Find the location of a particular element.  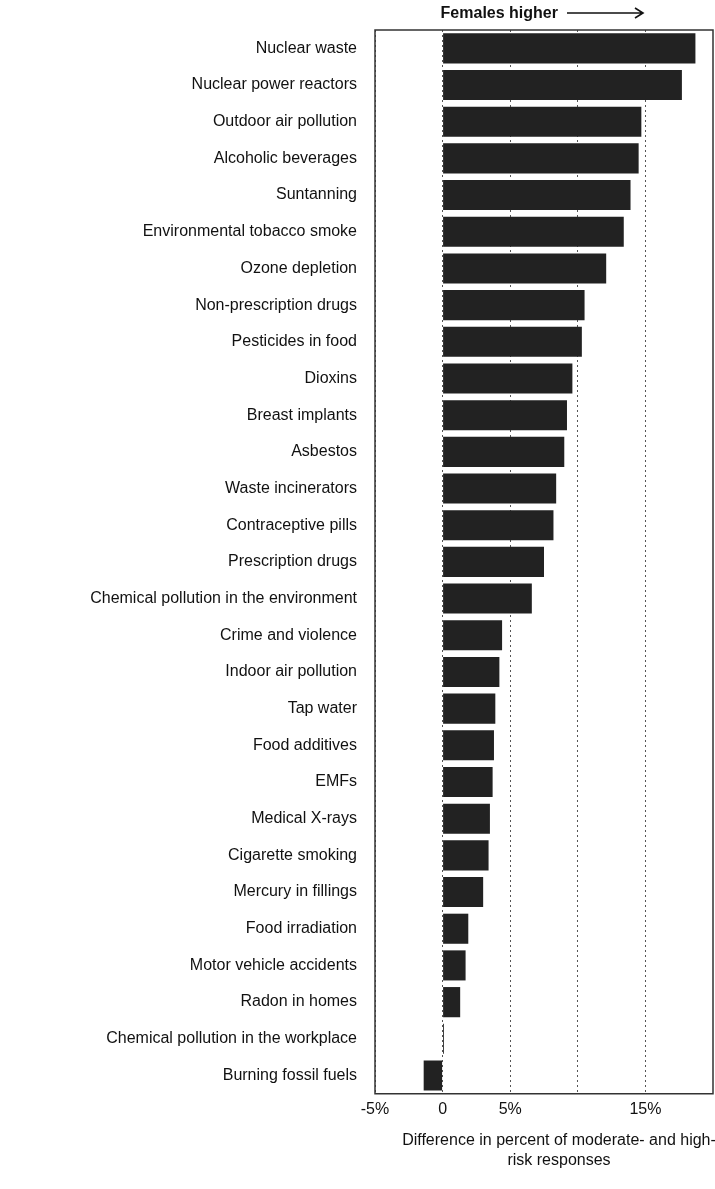

y-tick-label: Alcoholic beverages is located at coordinates (285, 157).